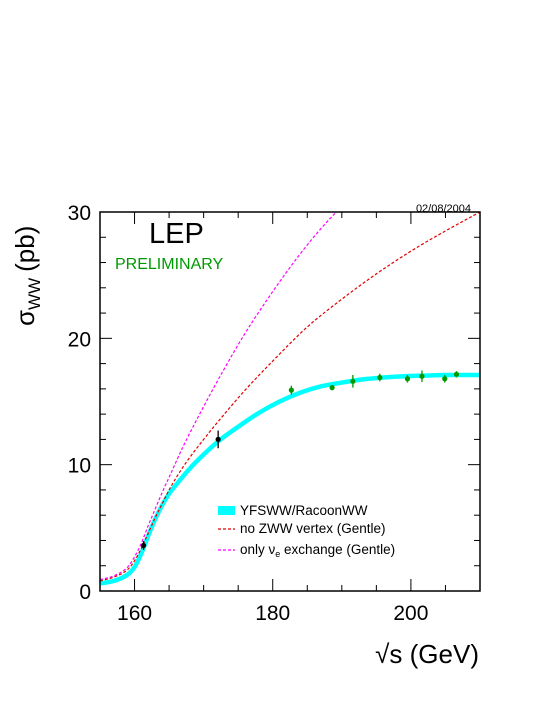 The height and width of the screenshot is (705, 545). What do you see at coordinates (85, 592) in the screenshot?
I see `y-tick-label: 0` at bounding box center [85, 592].